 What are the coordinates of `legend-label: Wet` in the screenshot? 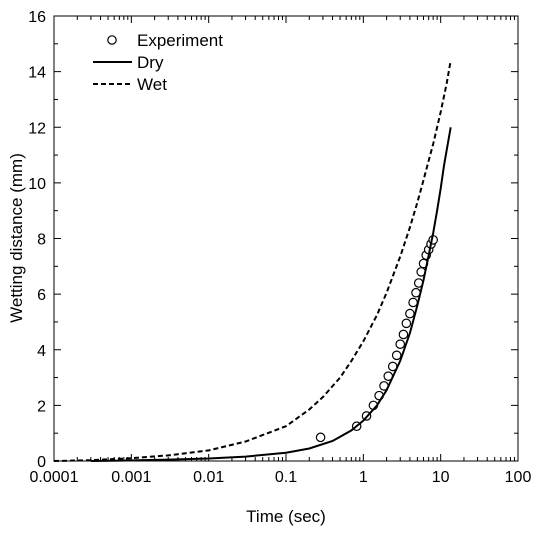 It's located at (152, 84).